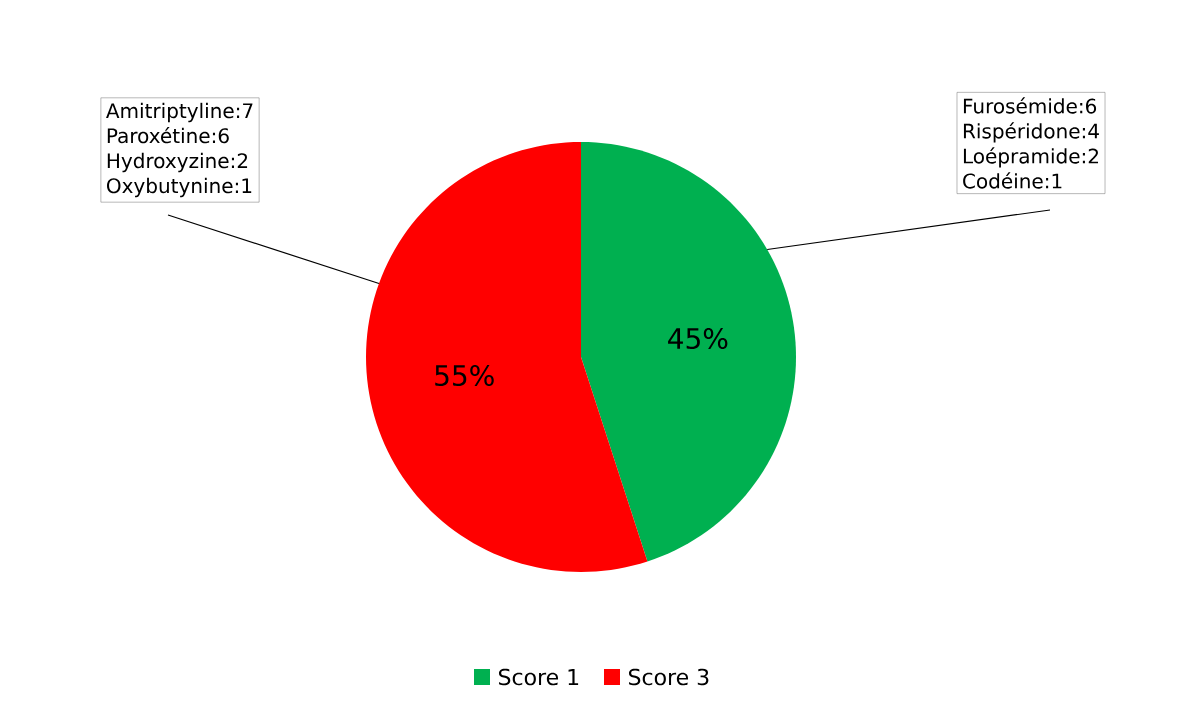 The width and height of the screenshot is (1184, 717). Describe the element at coordinates (1031, 157) in the screenshot. I see `text: Loépramide:2` at that location.